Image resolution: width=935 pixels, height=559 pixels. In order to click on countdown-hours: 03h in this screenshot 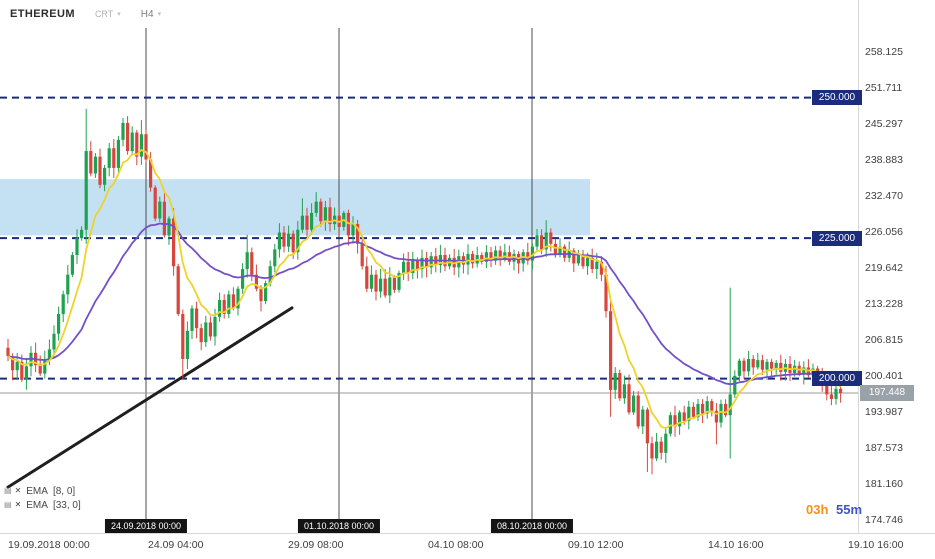, I will do `click(817, 509)`.